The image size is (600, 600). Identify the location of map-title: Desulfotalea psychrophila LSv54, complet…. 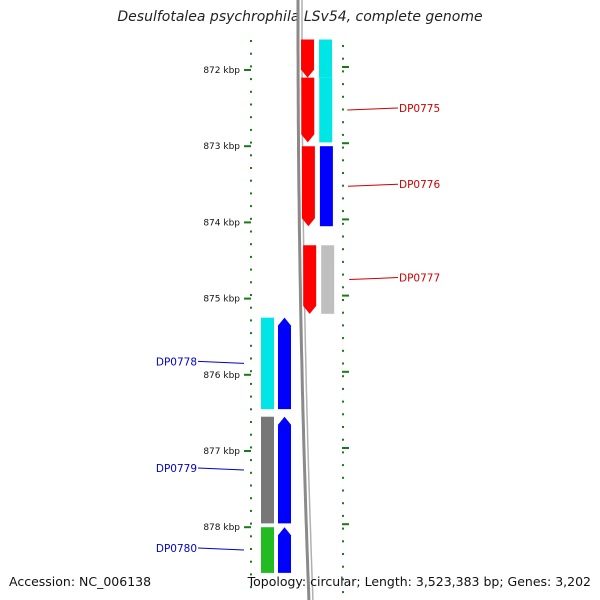
(300, 17).